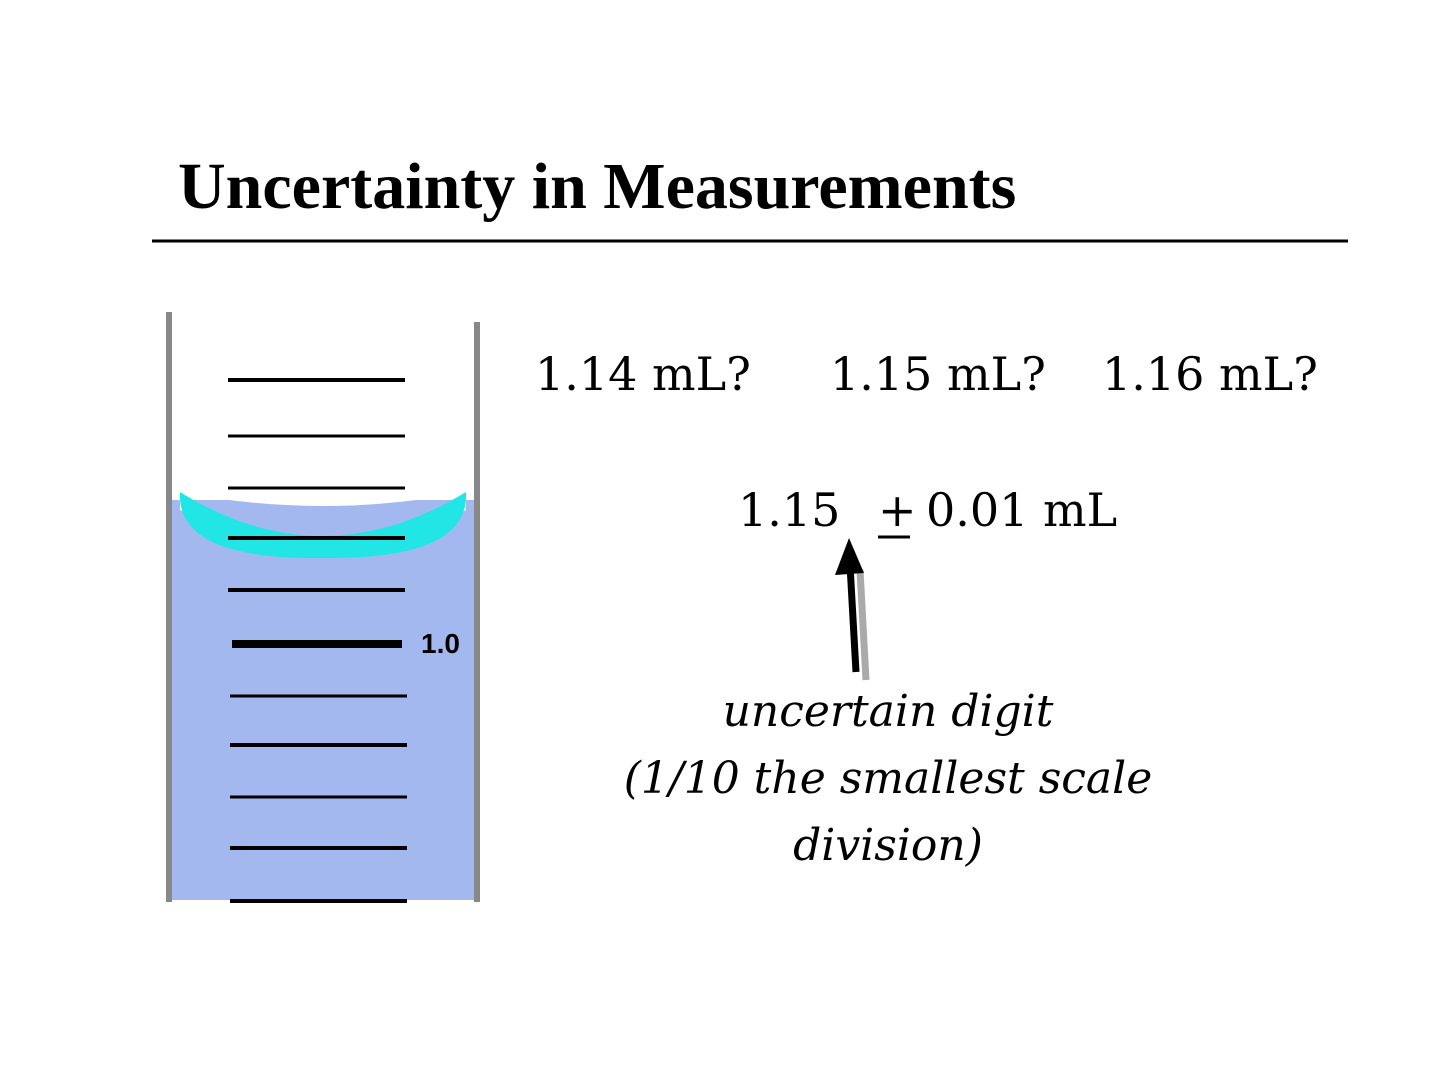 The image size is (1440, 1080). I want to click on guess: 1.14 mL?, so click(643, 374).